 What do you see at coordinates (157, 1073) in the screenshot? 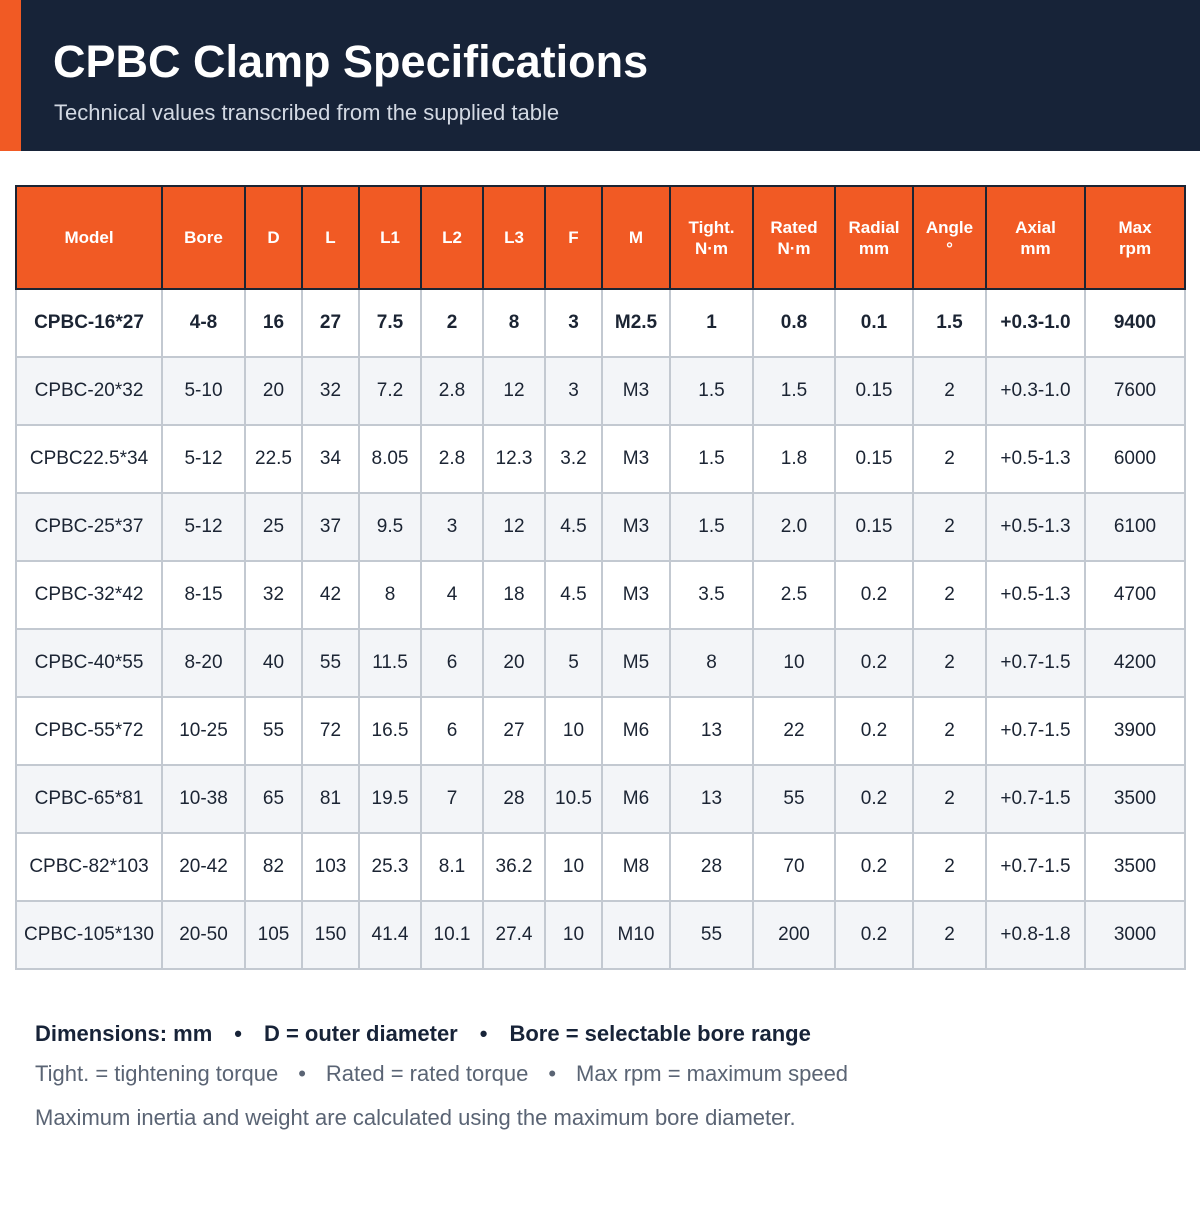
I see `note-tightening: Tight. = tightening torque` at bounding box center [157, 1073].